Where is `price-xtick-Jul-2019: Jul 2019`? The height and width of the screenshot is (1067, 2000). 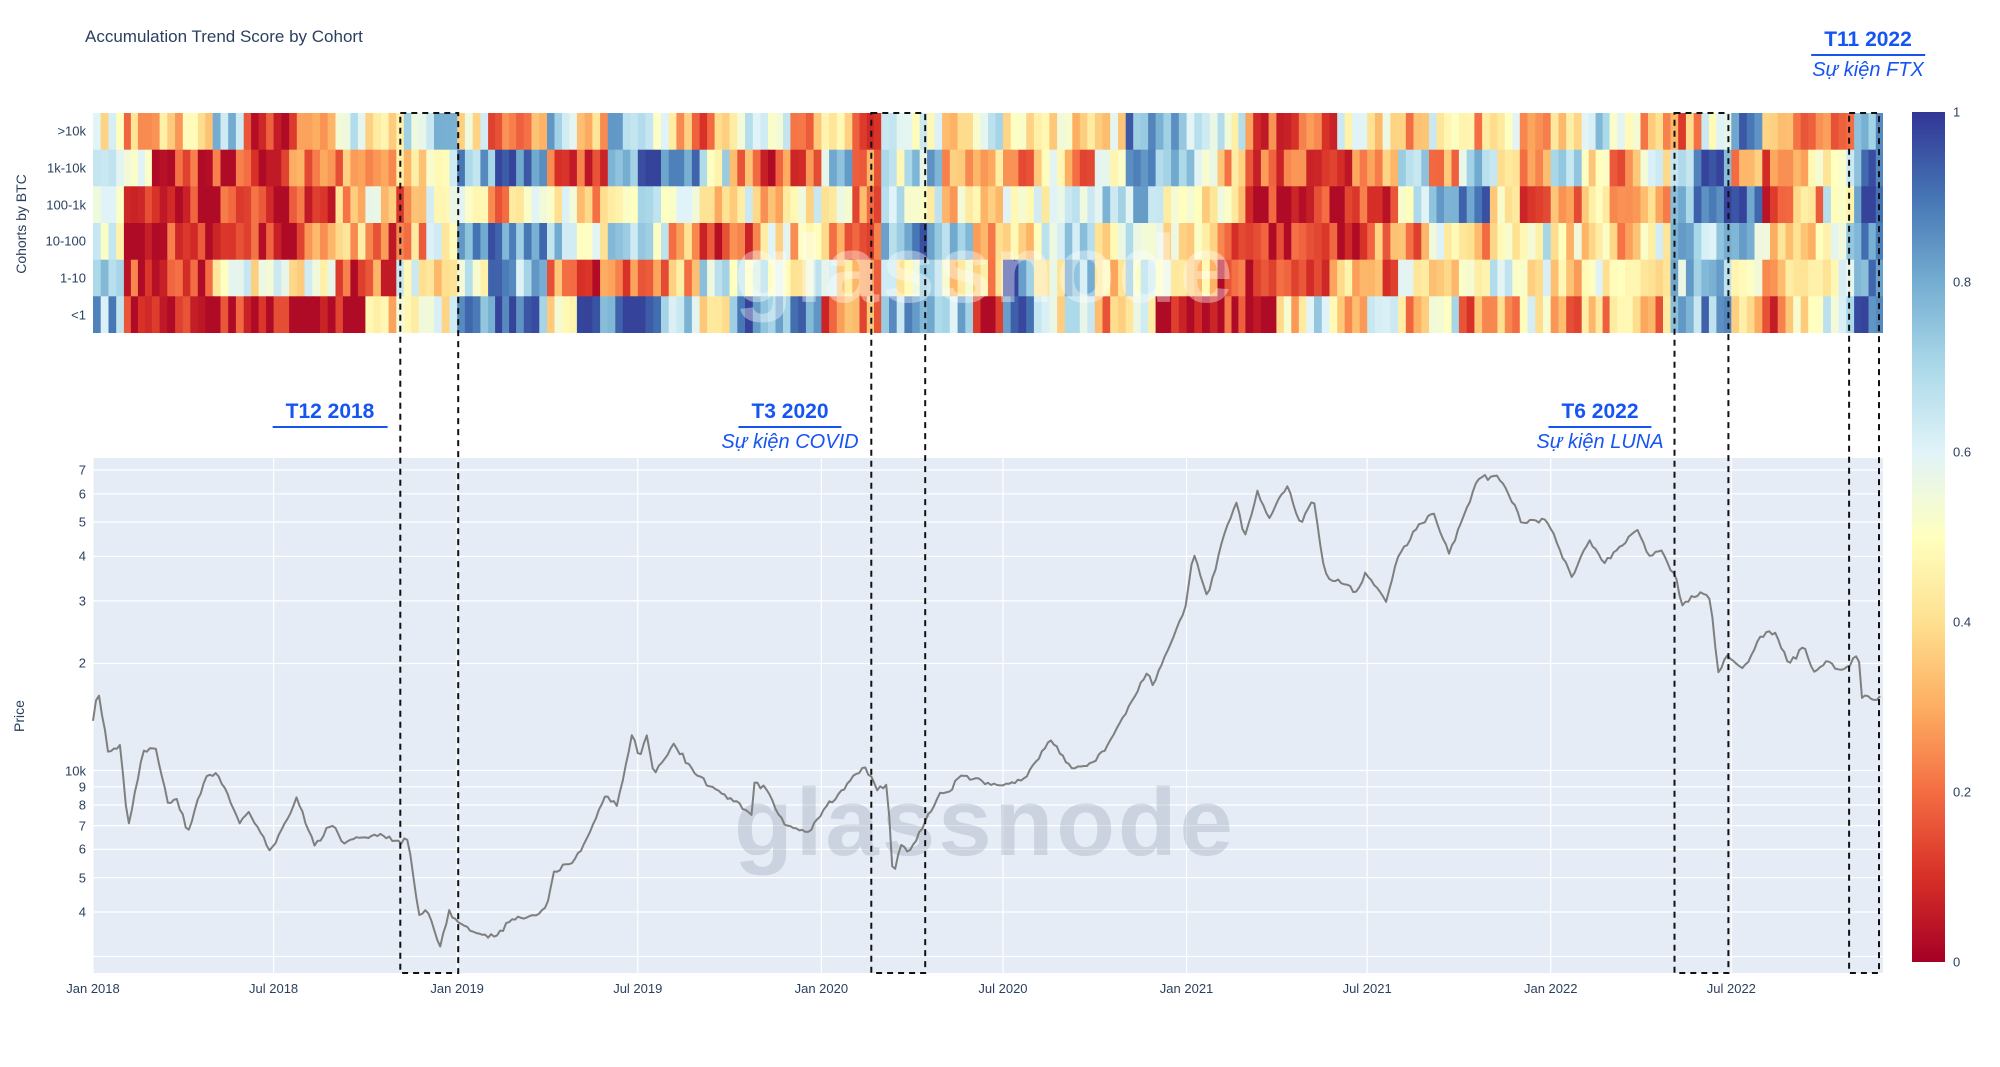 price-xtick-Jul-2019: Jul 2019 is located at coordinates (638, 988).